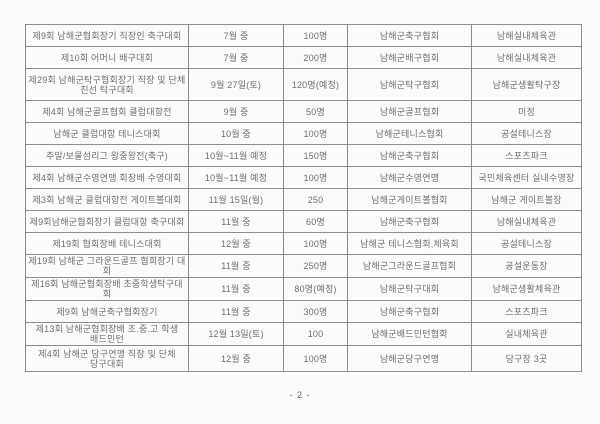  What do you see at coordinates (409, 84) in the screenshot?
I see `organizer-cell: 남해군탁구협회` at bounding box center [409, 84].